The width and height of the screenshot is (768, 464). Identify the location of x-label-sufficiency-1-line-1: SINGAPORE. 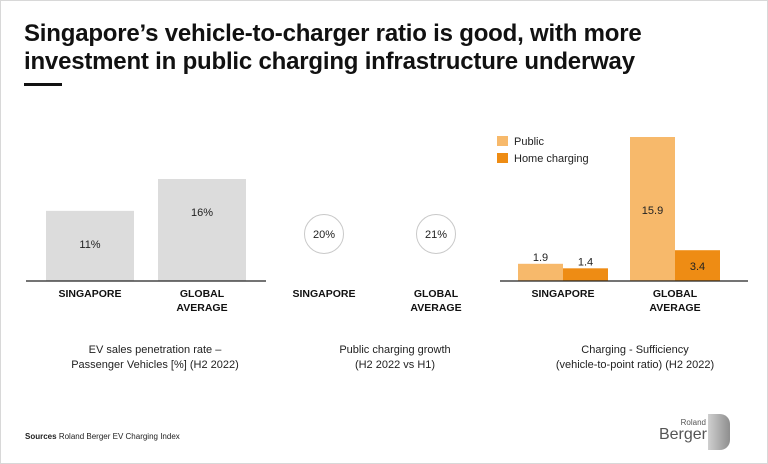
(562, 294).